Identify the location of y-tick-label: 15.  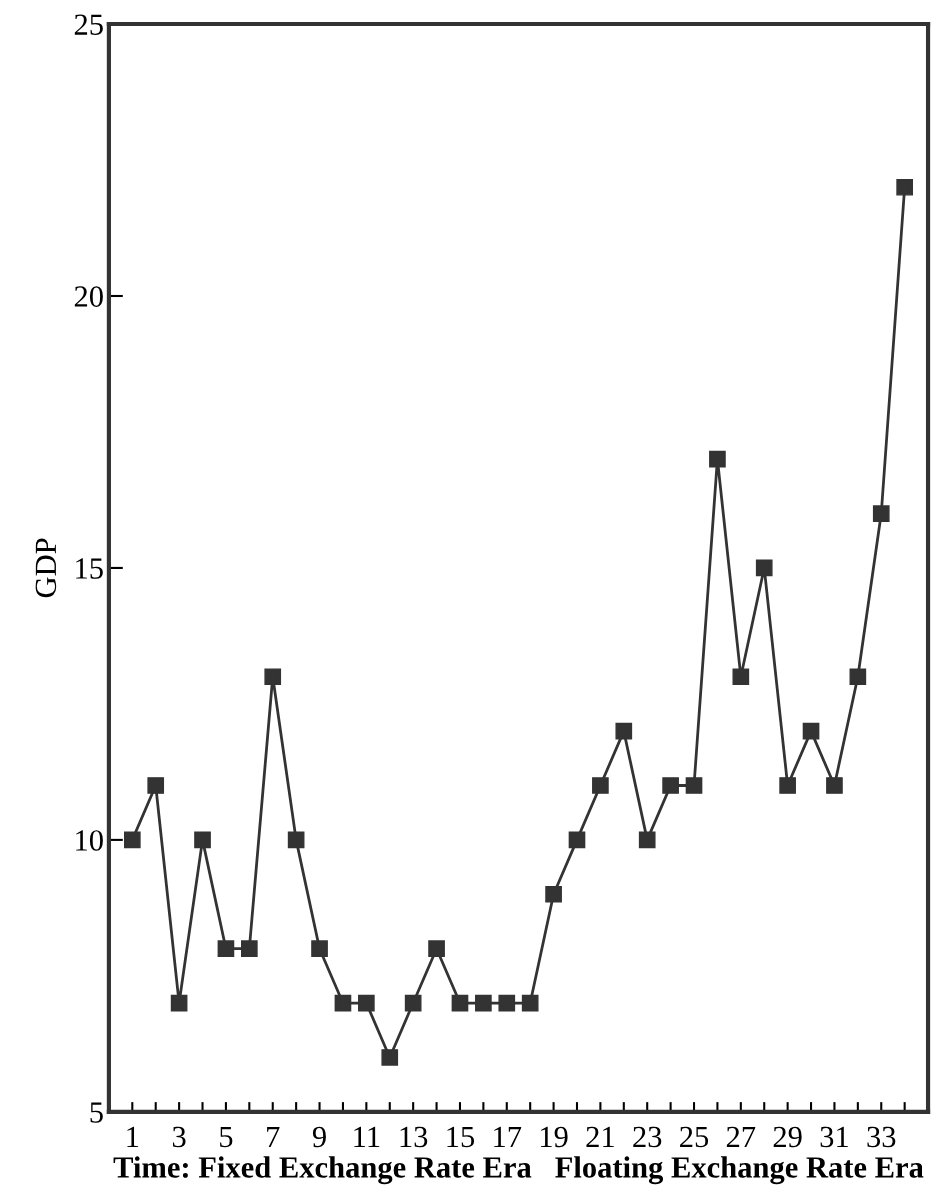
(89, 568).